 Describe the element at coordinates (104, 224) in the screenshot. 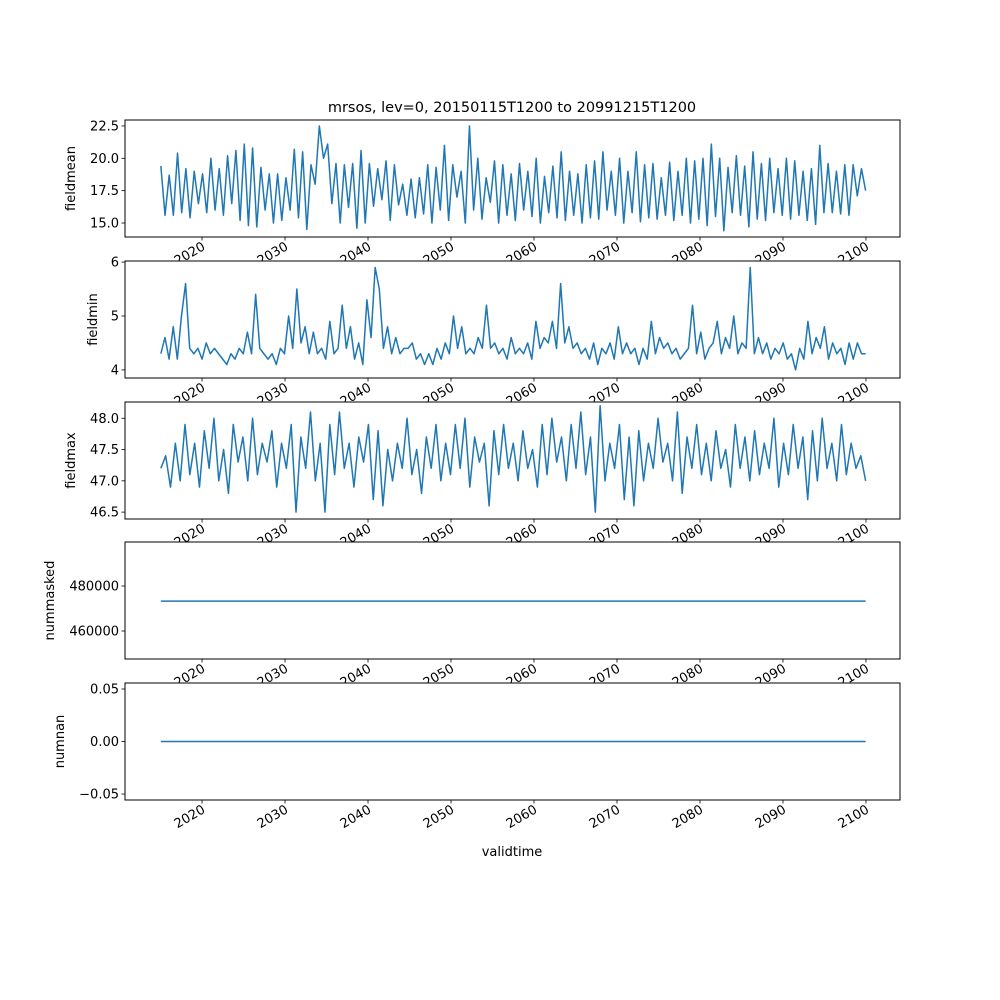

I see `y-tick-label: 15.0` at that location.